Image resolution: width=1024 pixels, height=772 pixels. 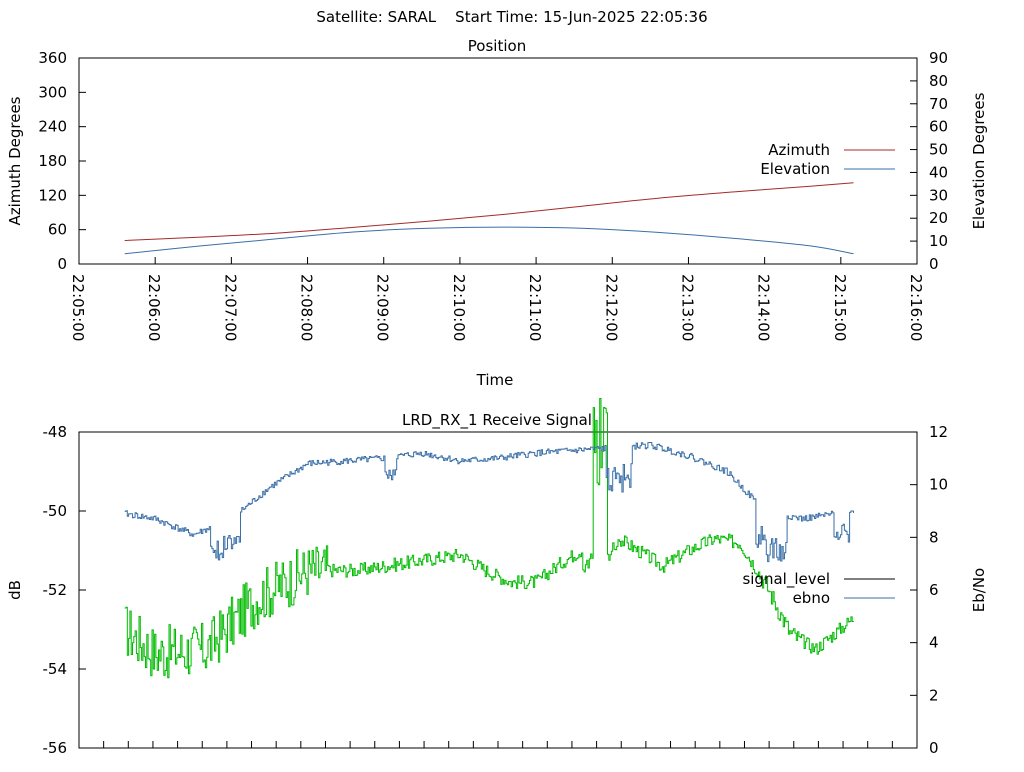 What do you see at coordinates (934, 643) in the screenshot?
I see `receive-y2tick-label: 4` at bounding box center [934, 643].